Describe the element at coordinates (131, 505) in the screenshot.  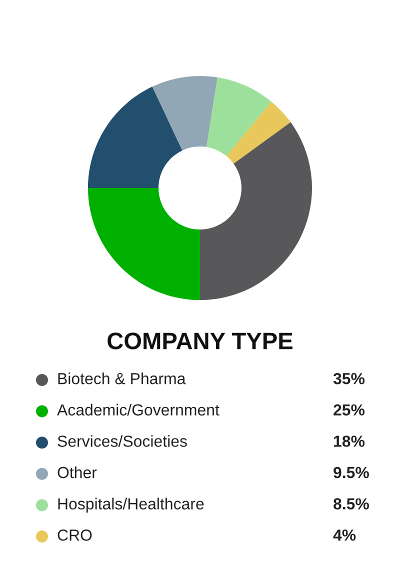
I see `legend-label: Hospitals/Healthcare` at that location.